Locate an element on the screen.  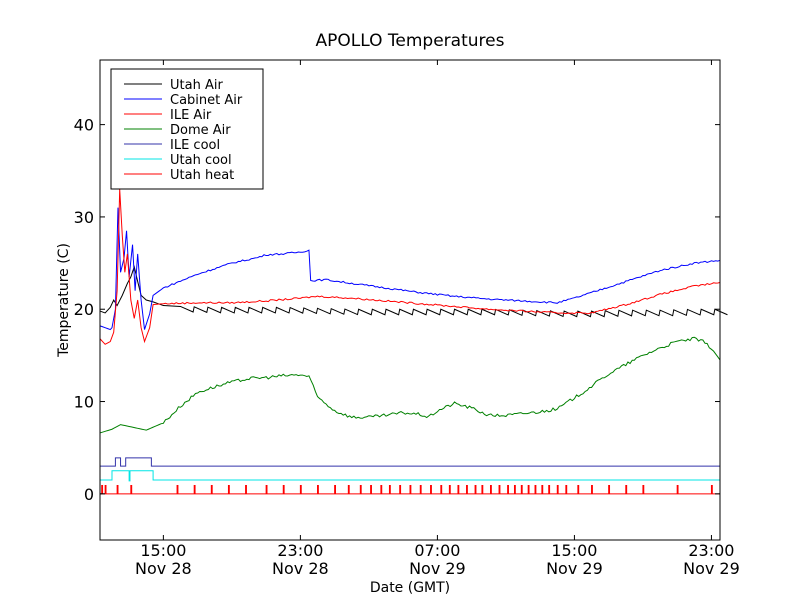
legend-label: ILE Air is located at coordinates (191, 115).